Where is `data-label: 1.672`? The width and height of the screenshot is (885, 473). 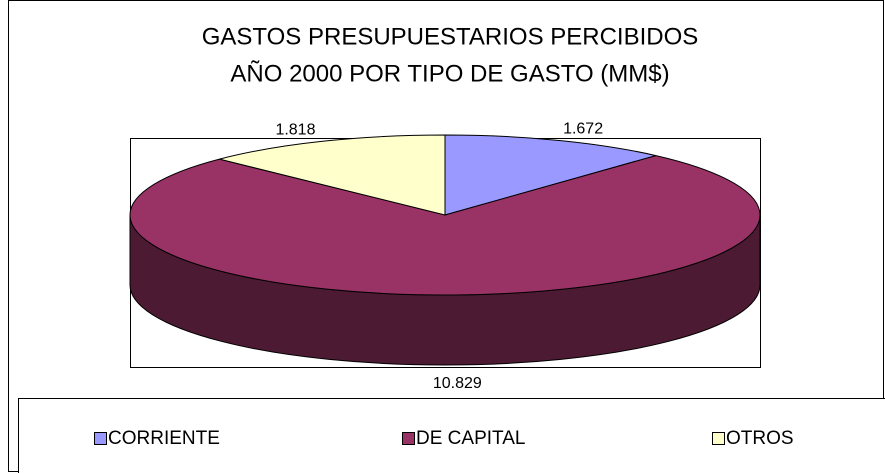
data-label: 1.672 is located at coordinates (583, 128).